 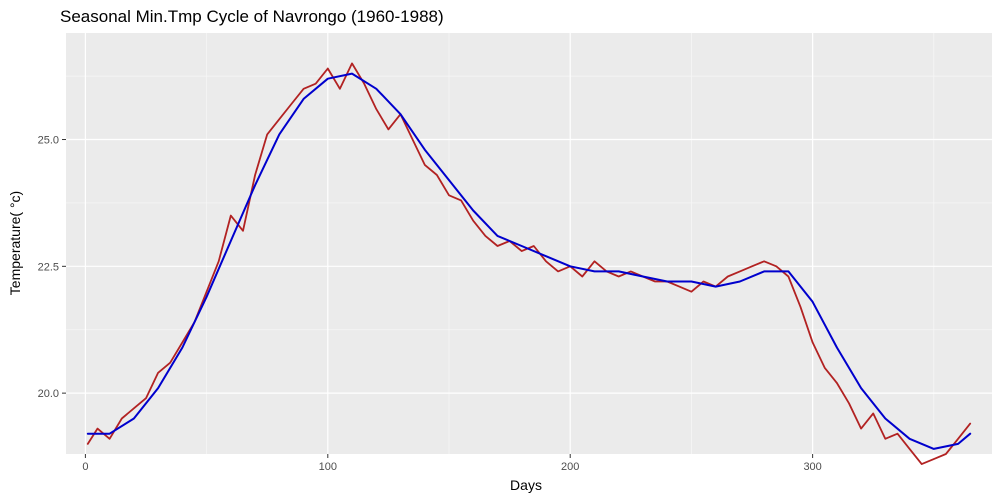 What do you see at coordinates (85, 467) in the screenshot?
I see `x-tick-label: 0` at bounding box center [85, 467].